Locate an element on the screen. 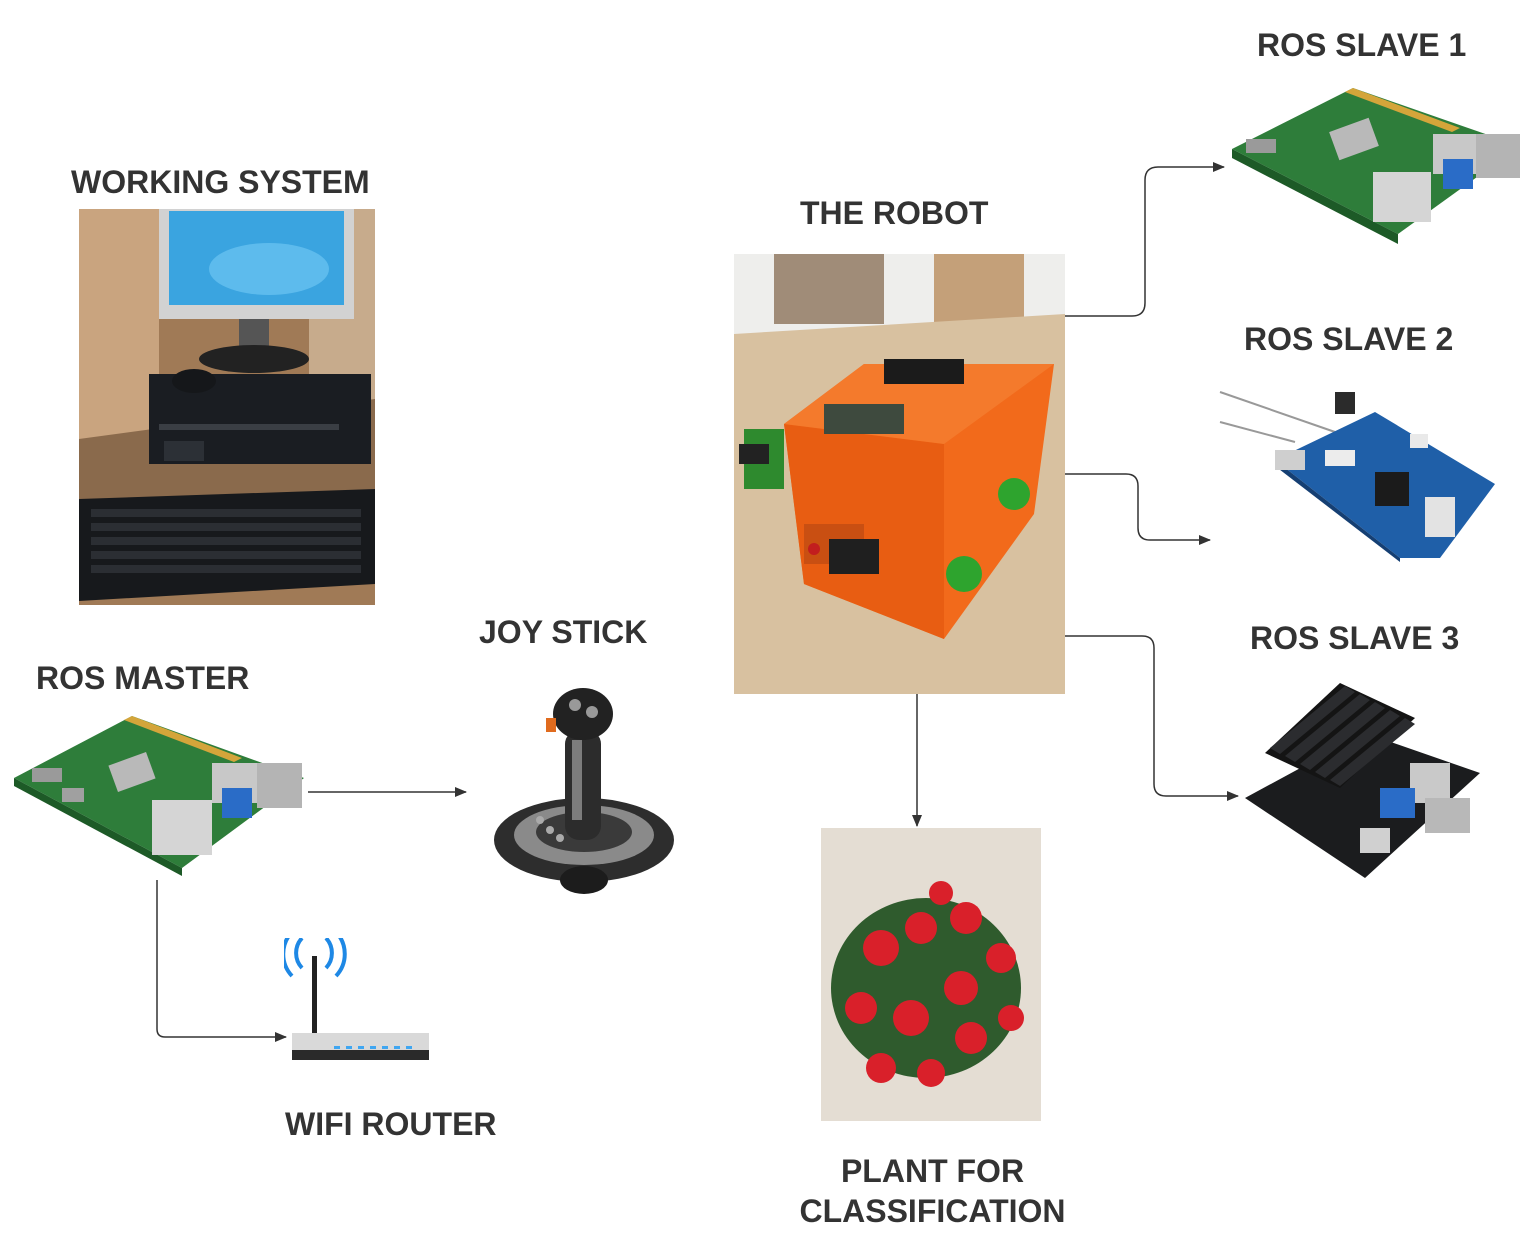  label-the-robot: THE ROBOT is located at coordinates (894, 213).